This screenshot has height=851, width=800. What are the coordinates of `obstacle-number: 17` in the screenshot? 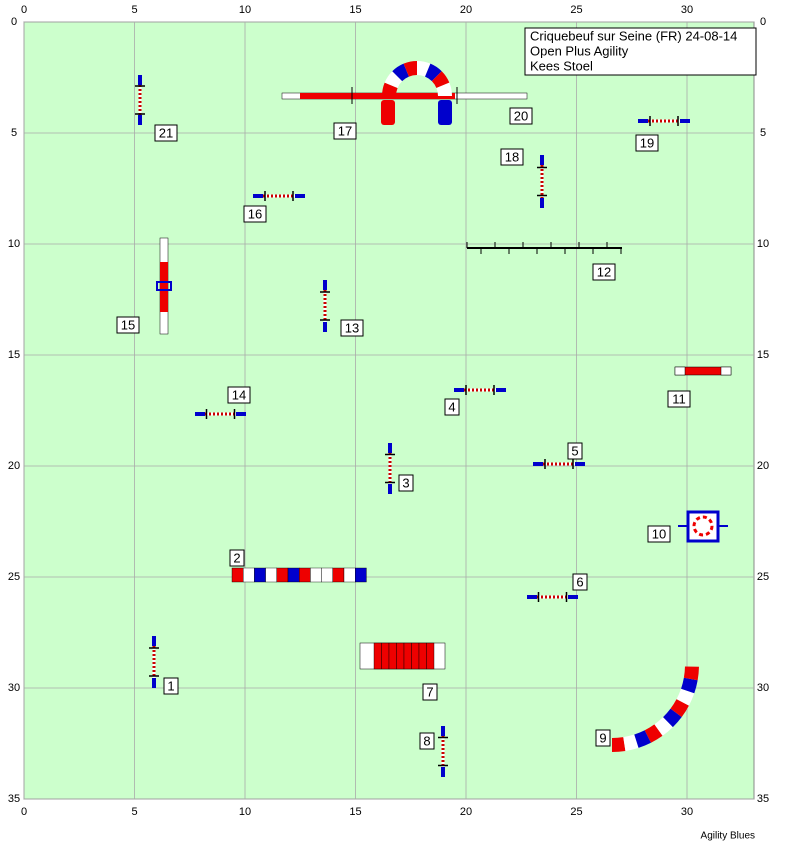 It's located at (345, 130).